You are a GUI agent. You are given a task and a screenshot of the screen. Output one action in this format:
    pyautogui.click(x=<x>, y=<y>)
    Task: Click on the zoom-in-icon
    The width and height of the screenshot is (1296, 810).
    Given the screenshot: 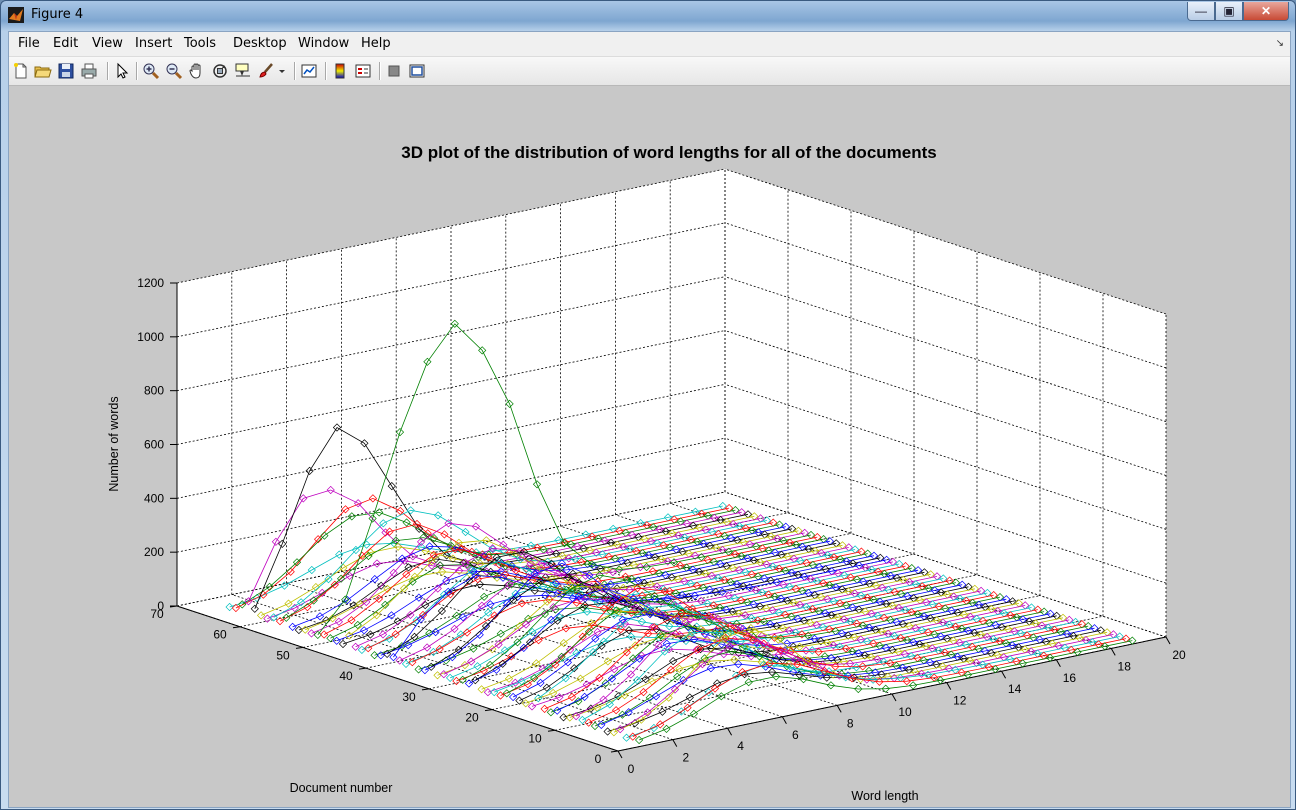 What is the action you would take?
    pyautogui.click(x=151, y=71)
    